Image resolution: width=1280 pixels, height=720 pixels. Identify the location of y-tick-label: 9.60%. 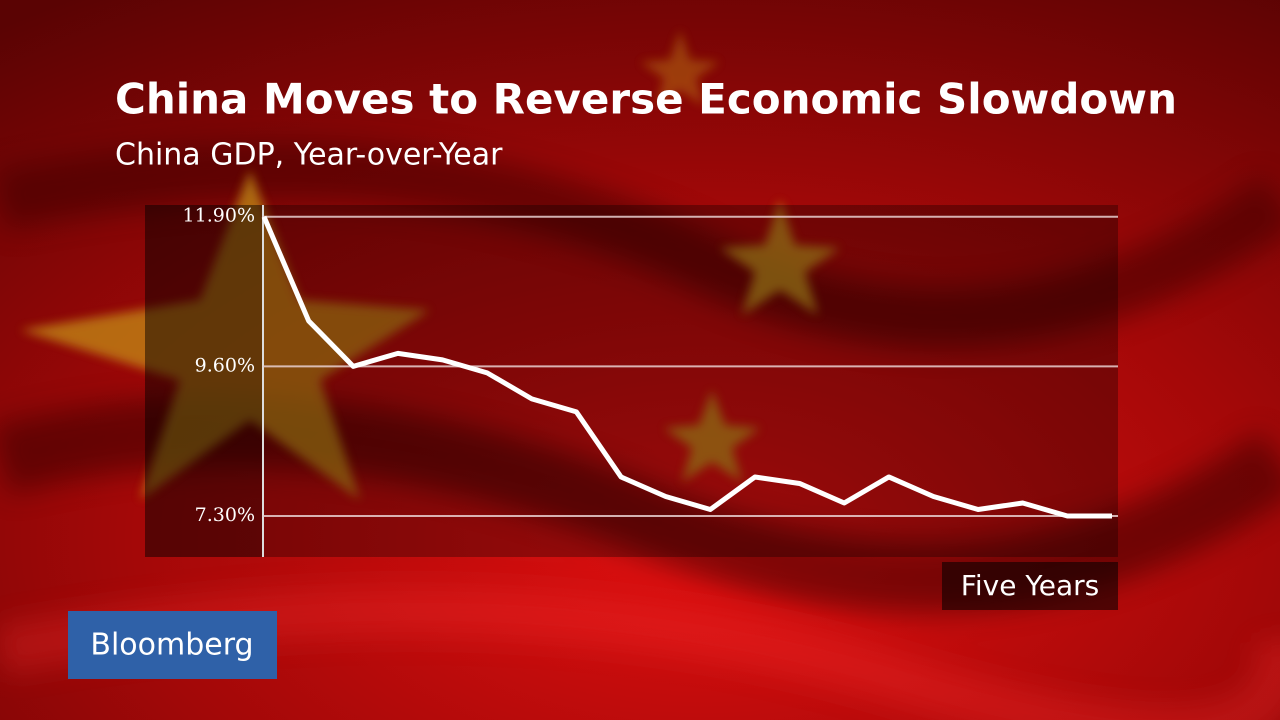
(225, 365).